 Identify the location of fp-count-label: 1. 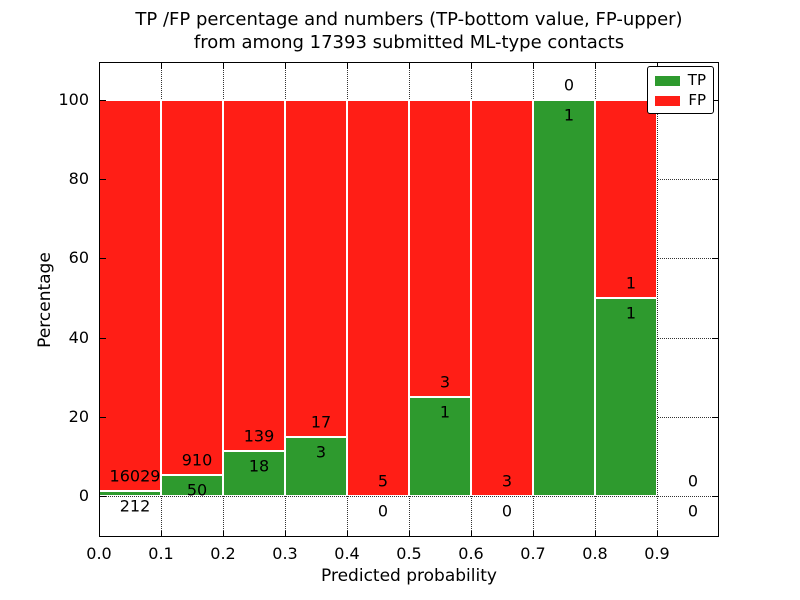
(631, 283).